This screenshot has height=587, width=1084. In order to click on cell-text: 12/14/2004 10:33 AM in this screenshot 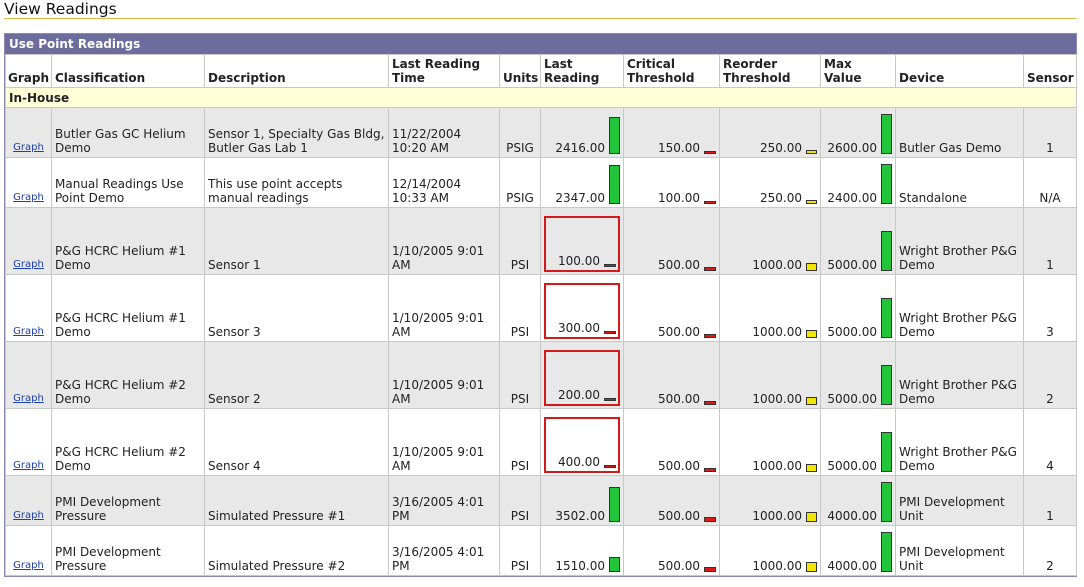, I will do `click(427, 191)`.